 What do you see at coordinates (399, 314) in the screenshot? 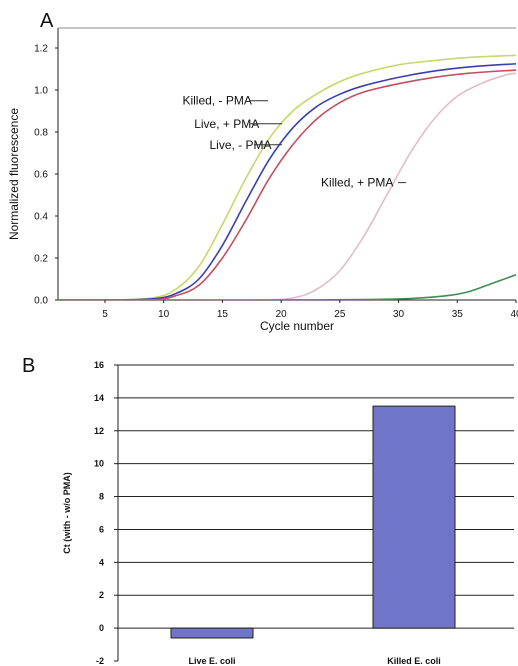
I see `x-tick-label: 30` at bounding box center [399, 314].